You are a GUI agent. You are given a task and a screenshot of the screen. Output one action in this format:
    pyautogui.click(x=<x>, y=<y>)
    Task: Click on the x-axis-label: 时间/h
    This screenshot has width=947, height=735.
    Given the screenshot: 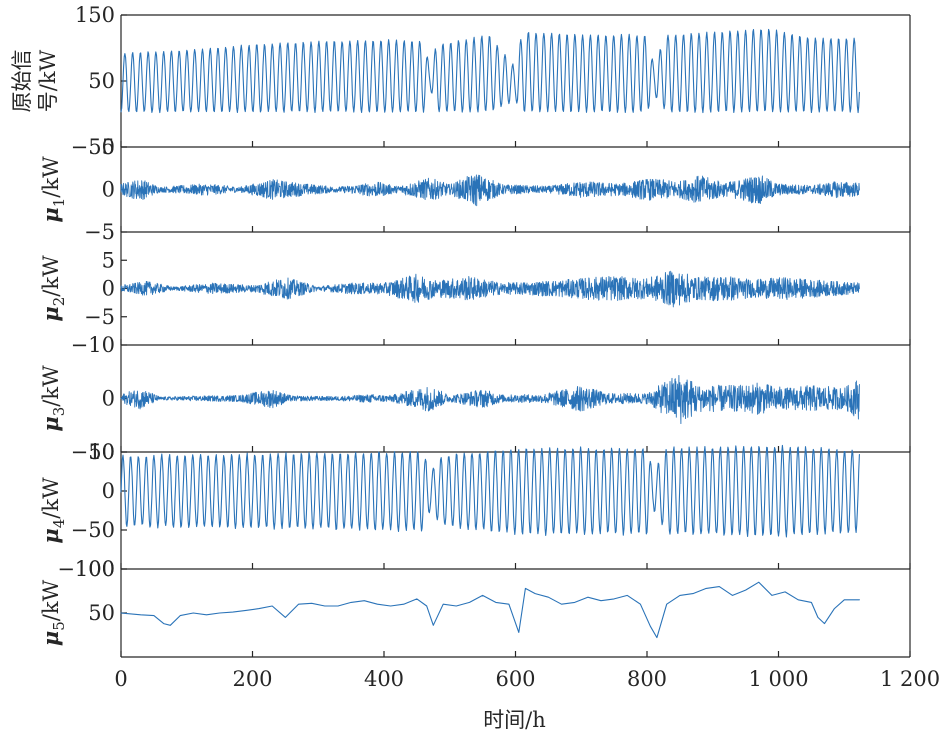 What is the action you would take?
    pyautogui.click(x=514, y=720)
    